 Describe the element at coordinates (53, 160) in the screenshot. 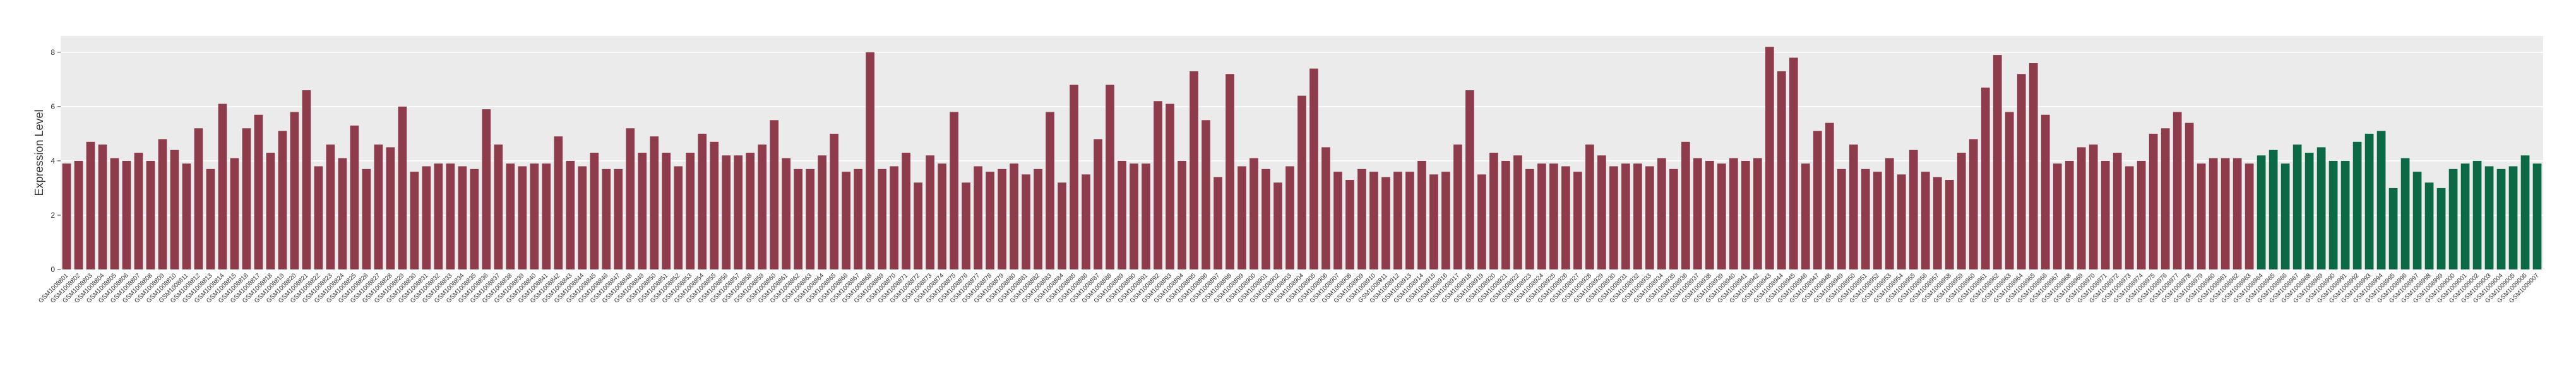

I see `y-tick-label: 4` at that location.